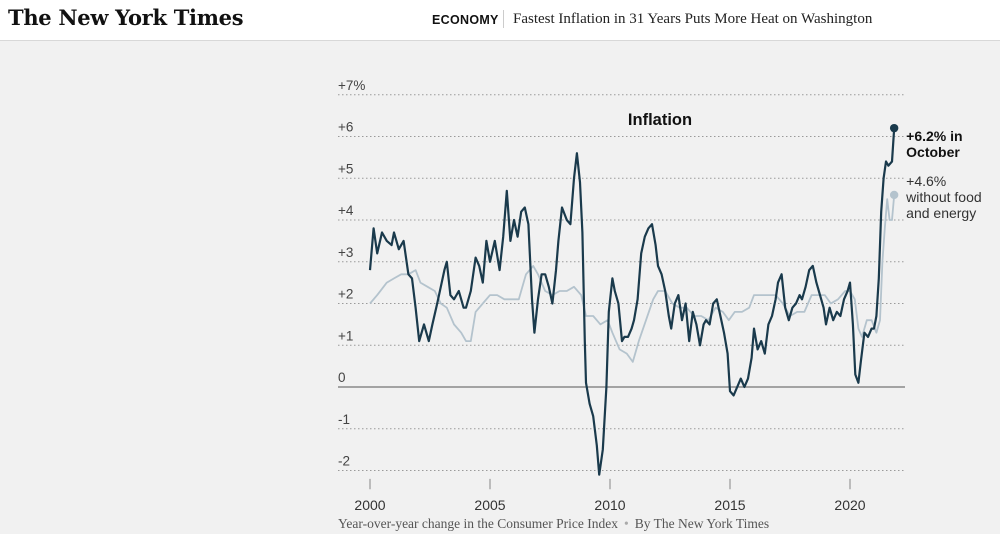 This screenshot has width=1000, height=534. What do you see at coordinates (126, 17) in the screenshot?
I see `nyt-logo: The New York Times` at bounding box center [126, 17].